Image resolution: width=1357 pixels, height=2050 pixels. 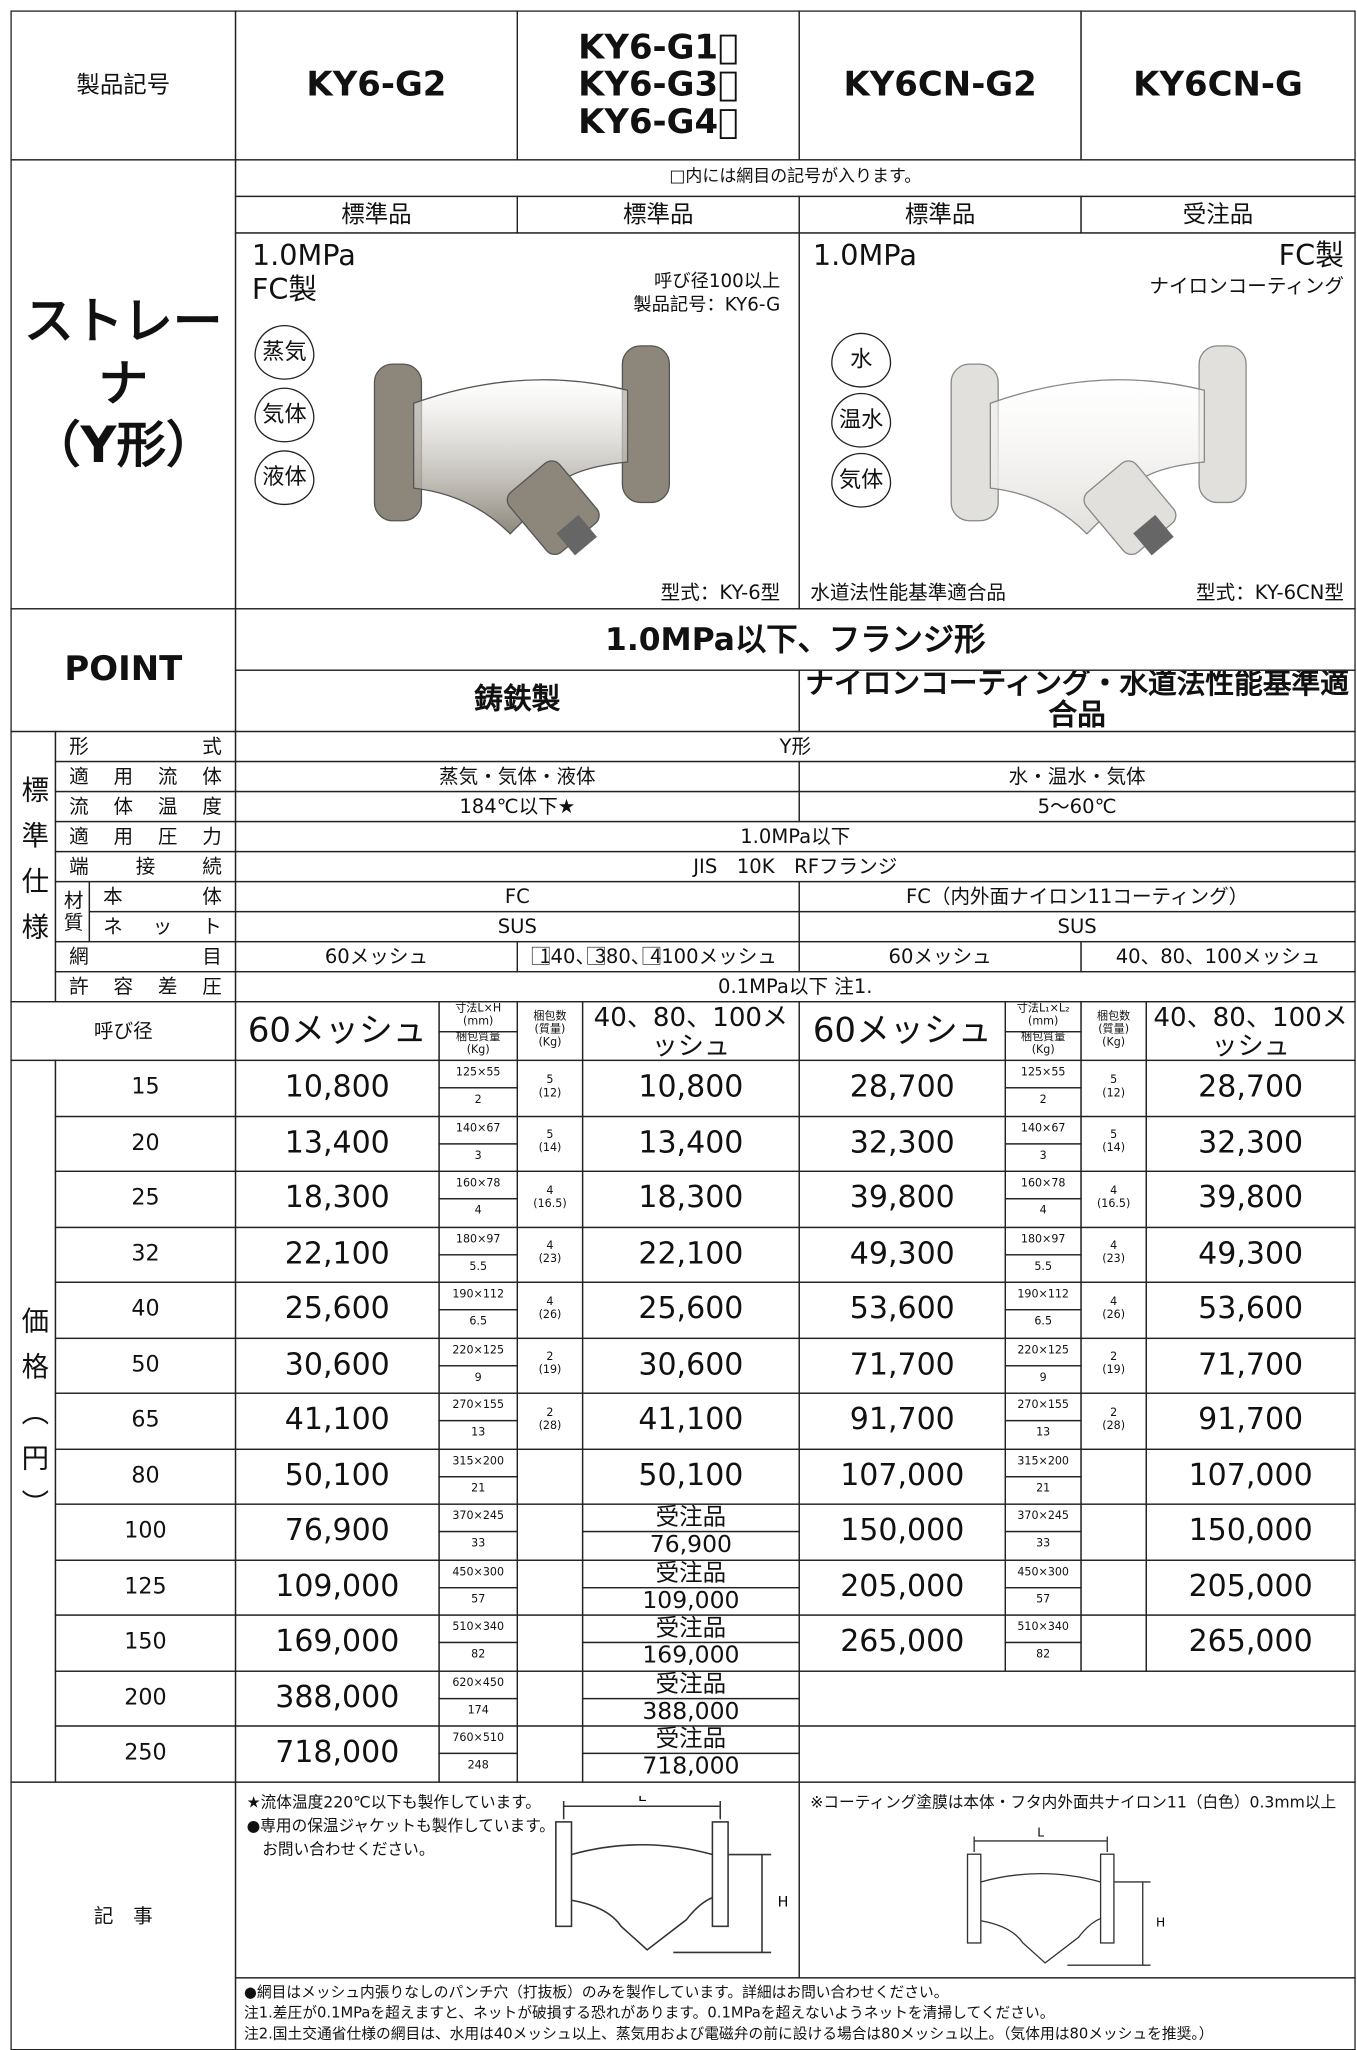 I want to click on image, so click(x=1099, y=458).